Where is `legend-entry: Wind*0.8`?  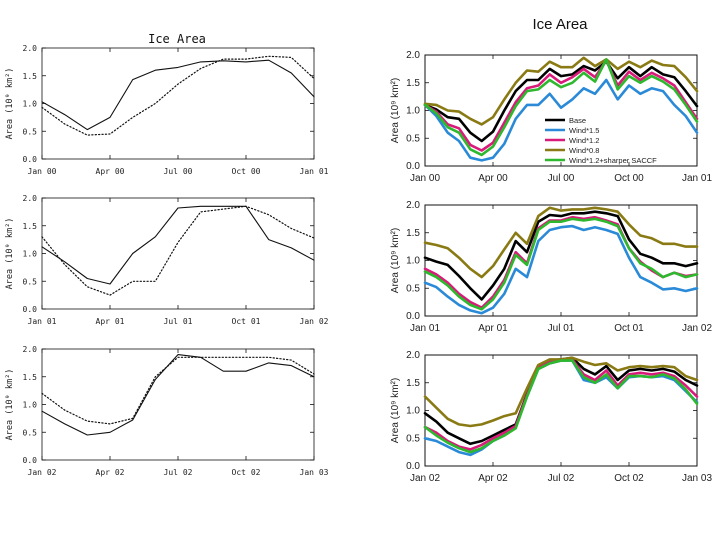 legend-entry: Wind*0.8 is located at coordinates (584, 150).